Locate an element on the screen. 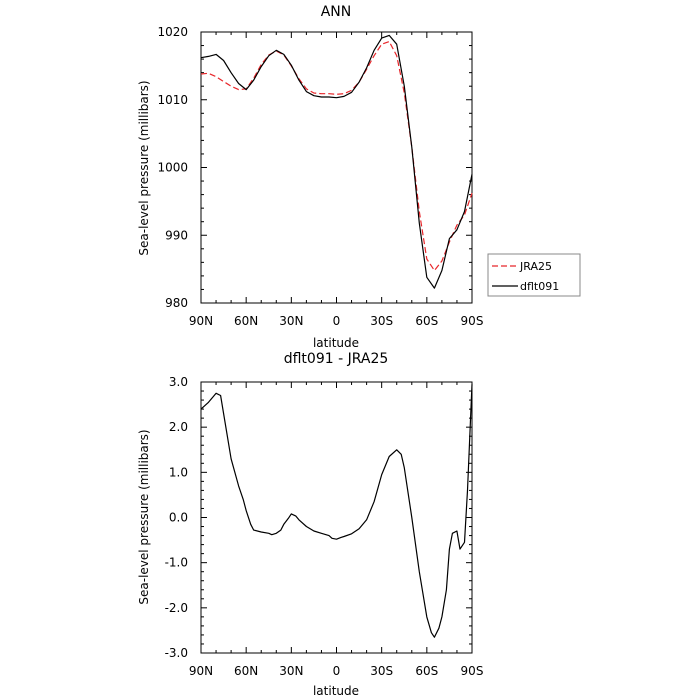  top-chart-legend: JRA25 dflt091 is located at coordinates (534, 275).